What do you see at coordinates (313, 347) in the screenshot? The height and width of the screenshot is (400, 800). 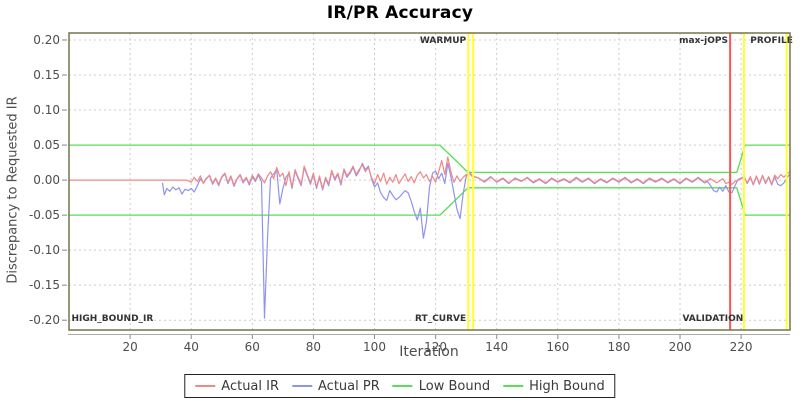 I see `x-tick-label: 80` at bounding box center [313, 347].